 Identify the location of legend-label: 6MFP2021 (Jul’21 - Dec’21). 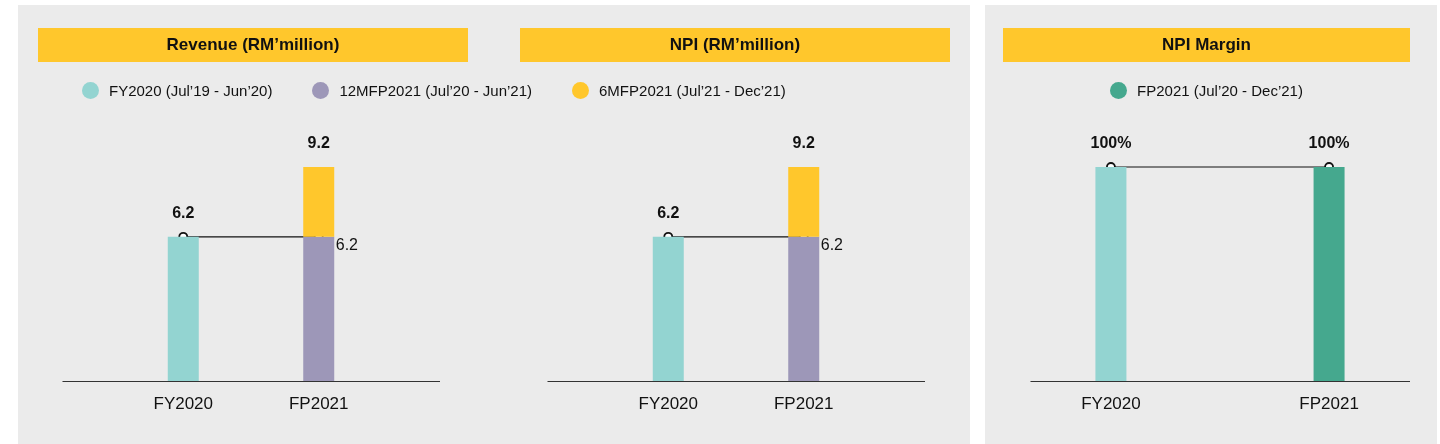
(692, 90).